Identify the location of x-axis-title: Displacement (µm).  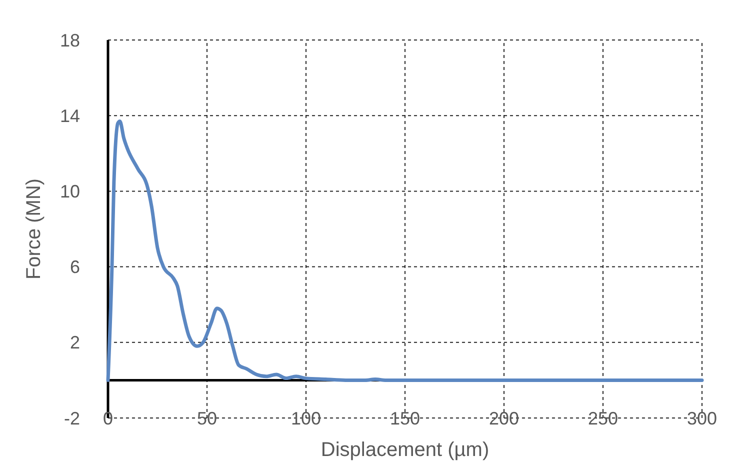
(405, 450).